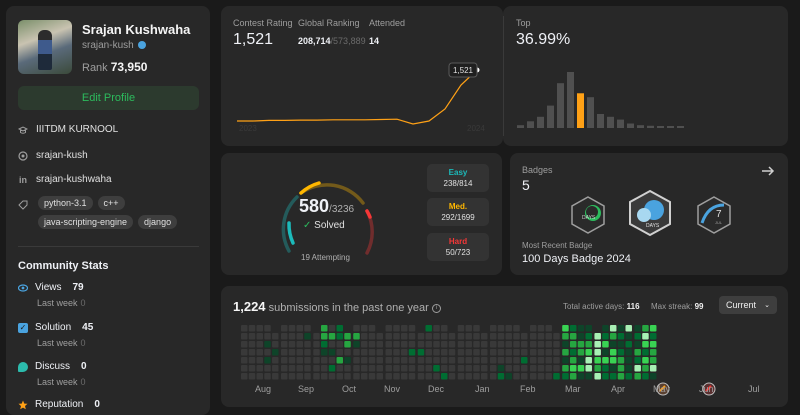 The image size is (800, 415). What do you see at coordinates (630, 125) in the screenshot?
I see `top-histogram-bar` at bounding box center [630, 125].